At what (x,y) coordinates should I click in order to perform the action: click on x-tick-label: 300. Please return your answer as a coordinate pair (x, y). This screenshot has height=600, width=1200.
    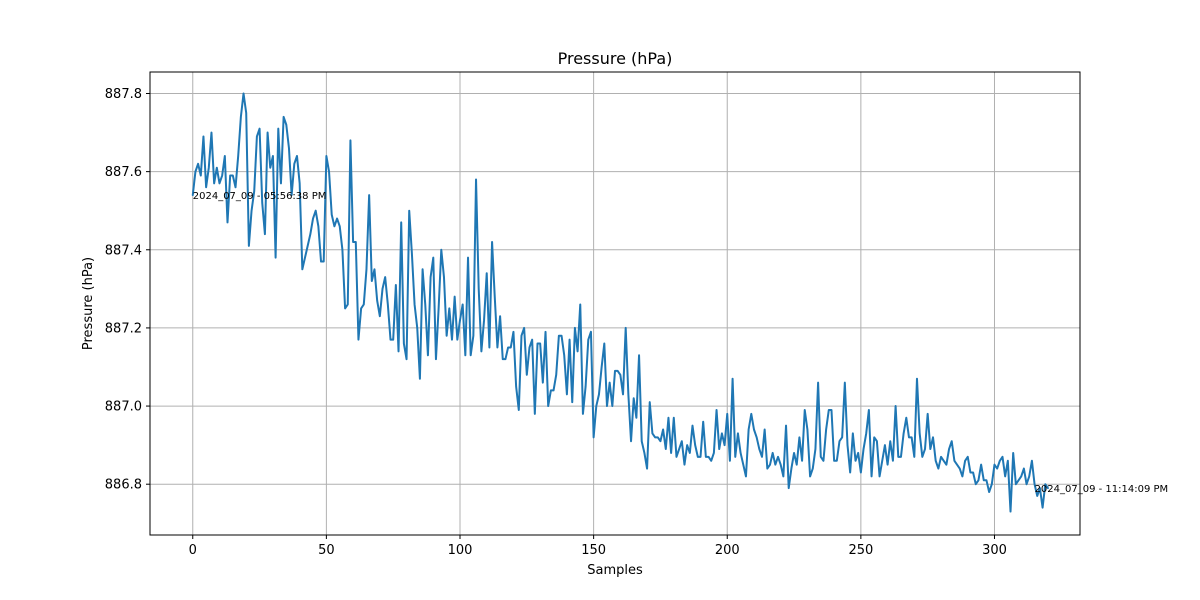
    Looking at the image, I should click on (994, 550).